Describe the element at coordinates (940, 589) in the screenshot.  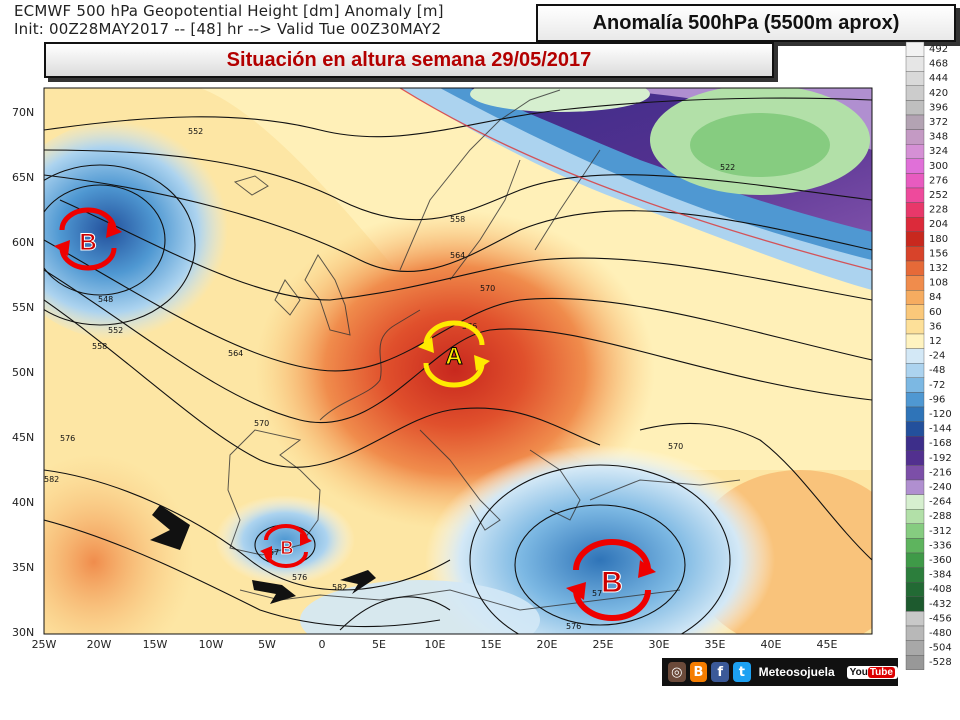
I see `legend-label: -408` at that location.